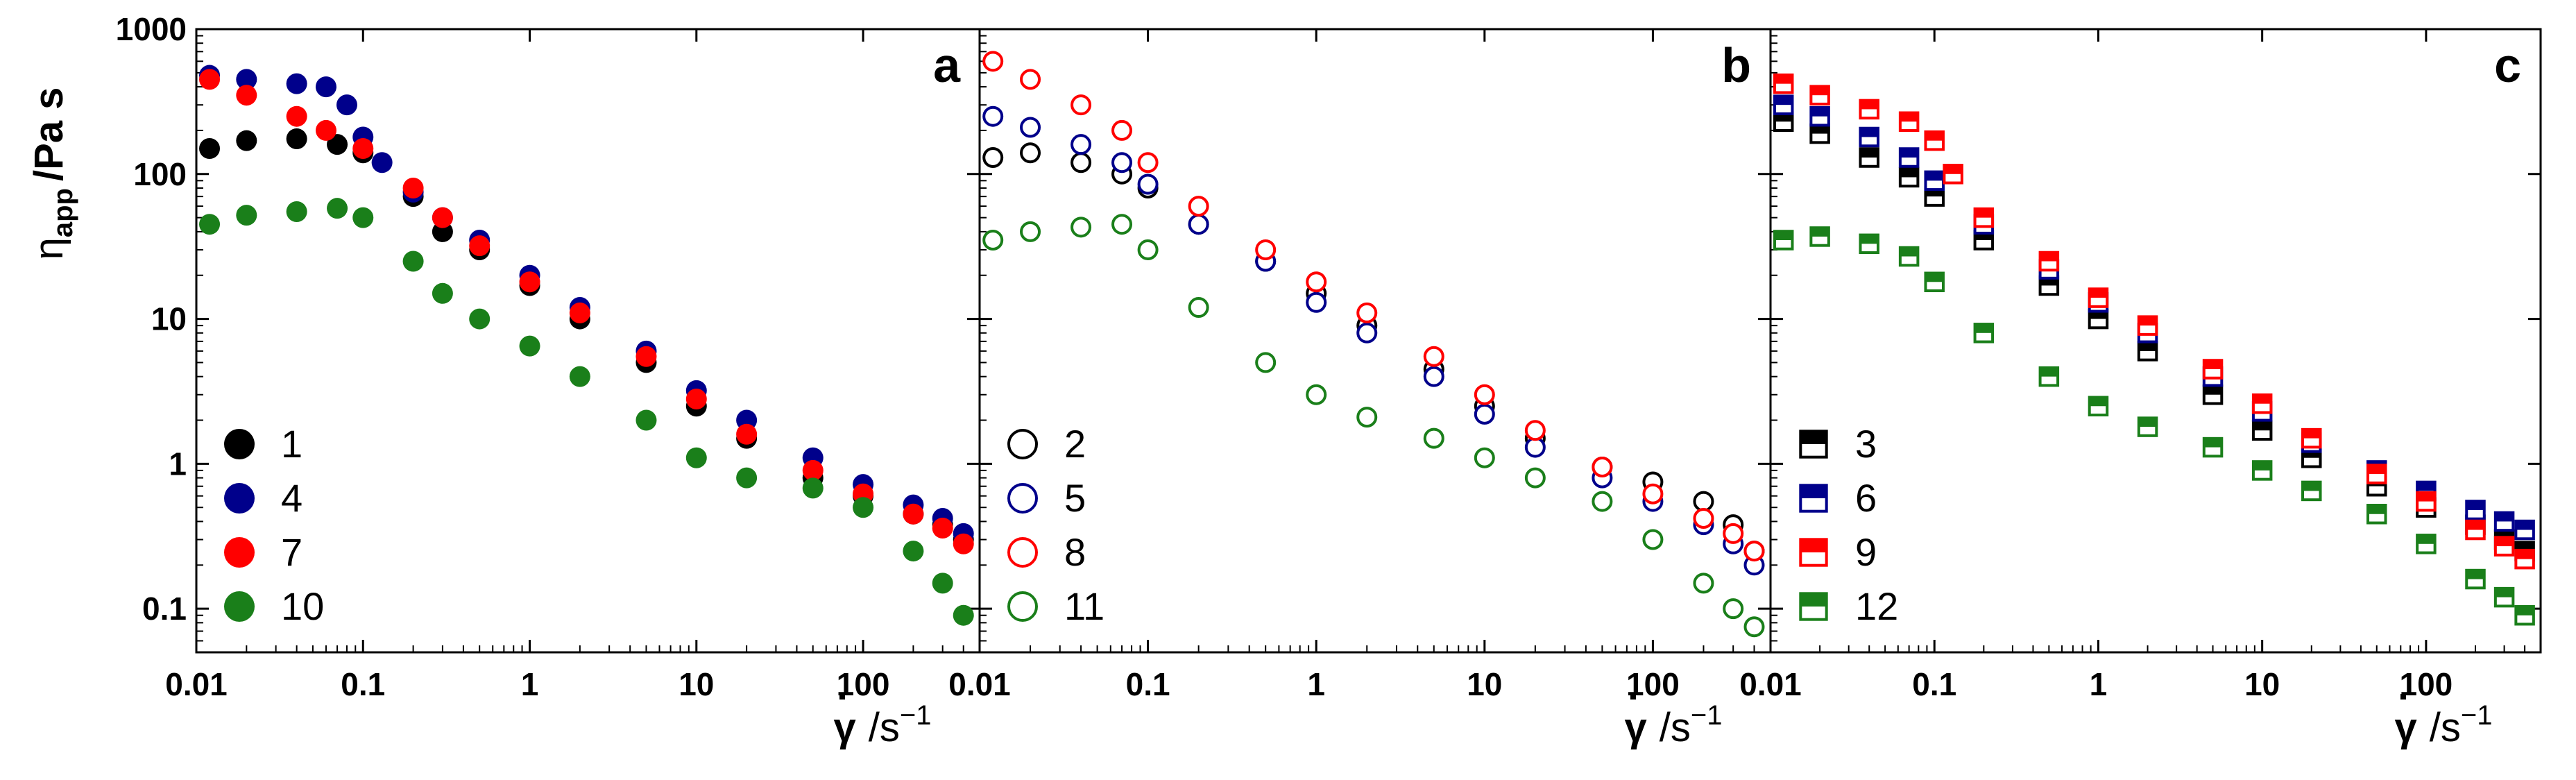  I want to click on legend-label: 8, so click(1075, 552).